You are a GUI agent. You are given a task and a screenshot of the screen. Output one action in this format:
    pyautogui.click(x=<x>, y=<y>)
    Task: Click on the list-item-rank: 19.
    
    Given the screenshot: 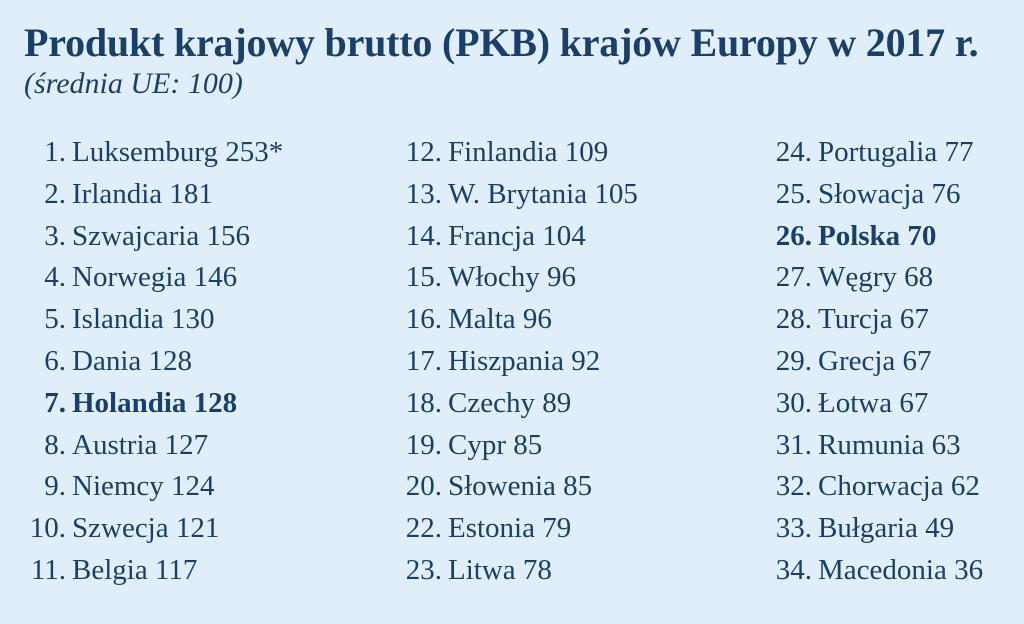 What is the action you would take?
    pyautogui.click(x=423, y=444)
    